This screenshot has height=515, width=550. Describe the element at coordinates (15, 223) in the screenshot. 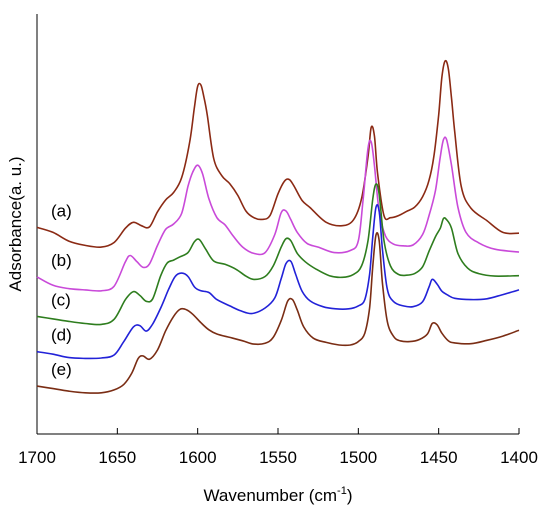

I see `y-axis-label: Adsorbance(a. u.)` at that location.